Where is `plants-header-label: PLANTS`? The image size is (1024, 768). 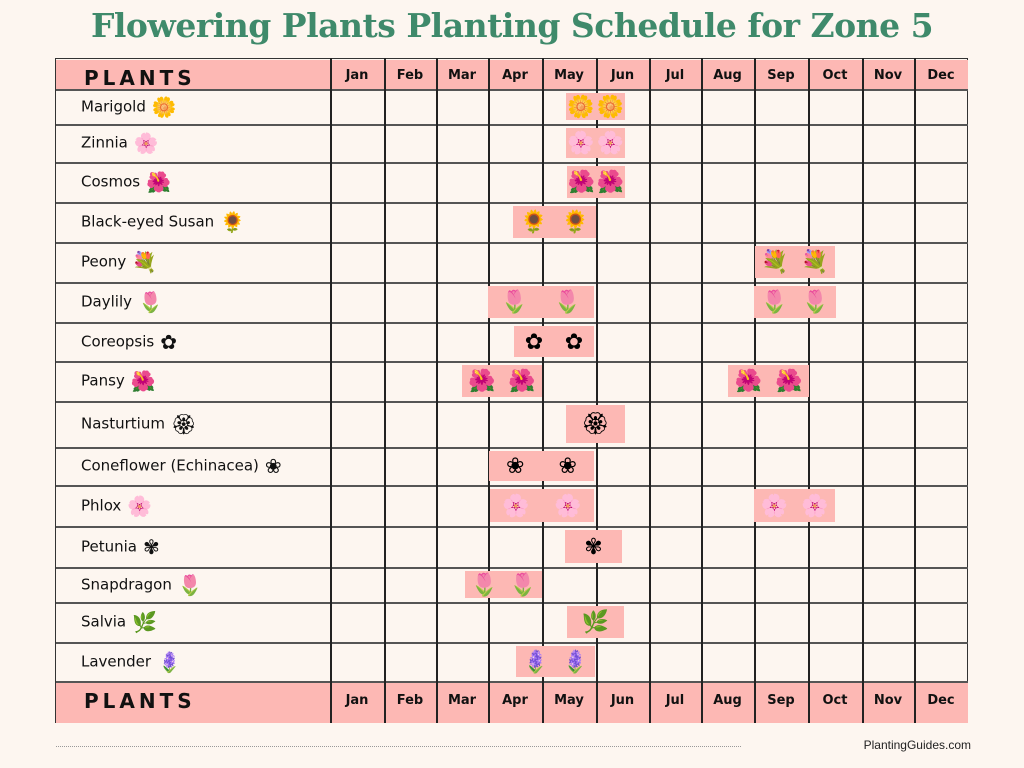
plants-header-label: PLANTS is located at coordinates (140, 701).